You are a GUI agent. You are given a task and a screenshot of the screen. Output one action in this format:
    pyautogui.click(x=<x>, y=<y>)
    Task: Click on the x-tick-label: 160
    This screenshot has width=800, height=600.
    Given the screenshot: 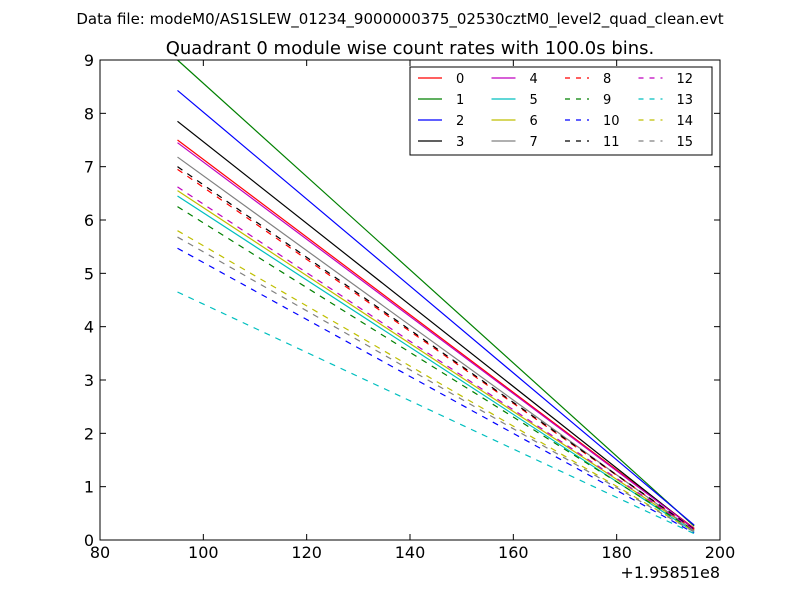 What is the action you would take?
    pyautogui.click(x=513, y=552)
    